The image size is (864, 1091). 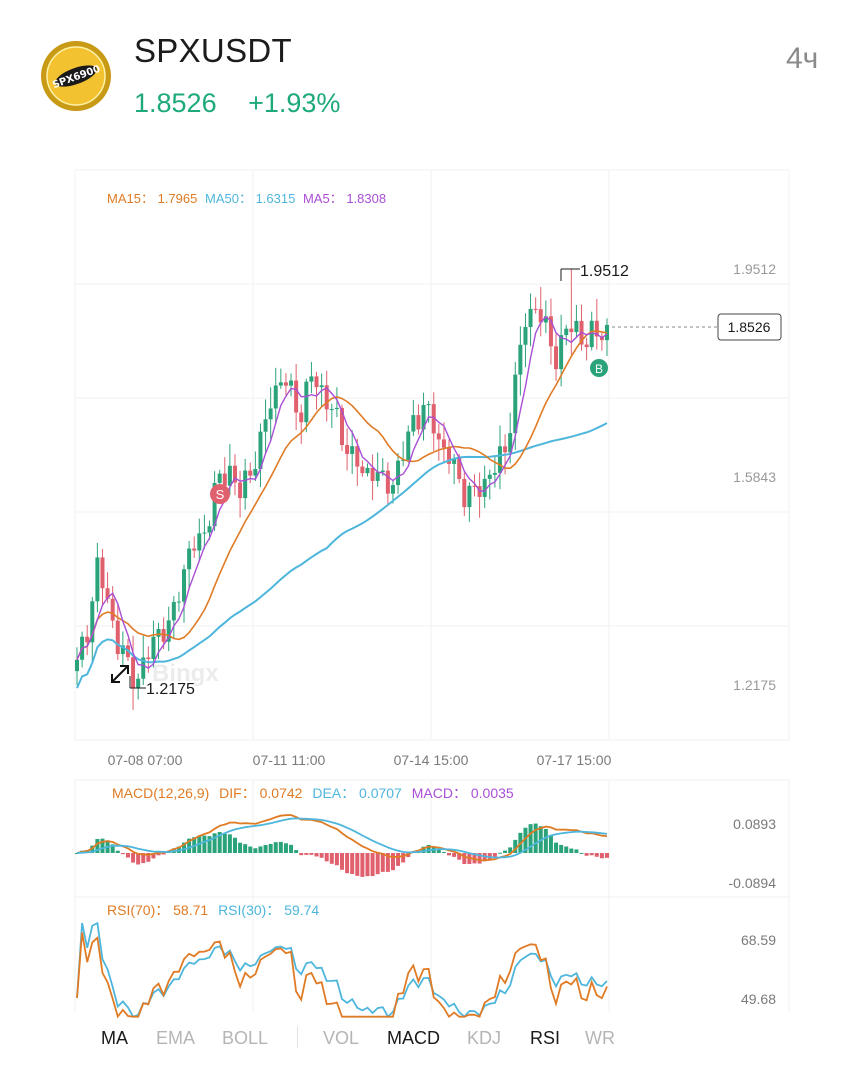 What do you see at coordinates (145, 760) in the screenshot?
I see `x-tick-label: 07-08 07:00` at bounding box center [145, 760].